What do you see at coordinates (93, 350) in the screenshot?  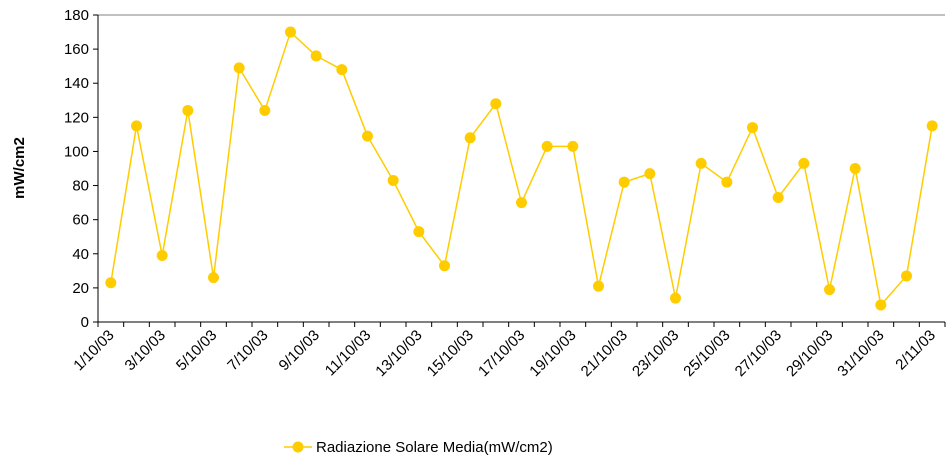 I see `x-tick-label: 1/10/03` at bounding box center [93, 350].